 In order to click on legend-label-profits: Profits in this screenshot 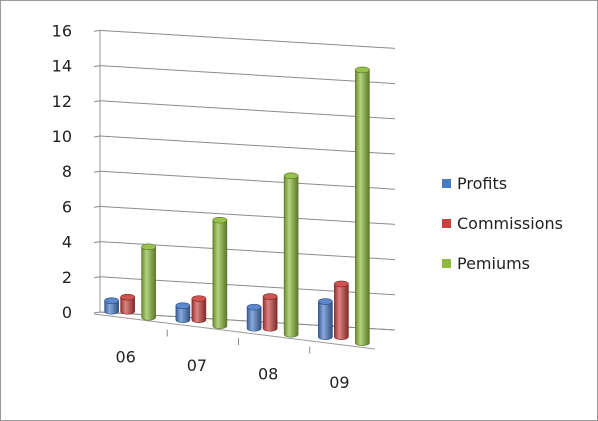, I will do `click(482, 183)`.